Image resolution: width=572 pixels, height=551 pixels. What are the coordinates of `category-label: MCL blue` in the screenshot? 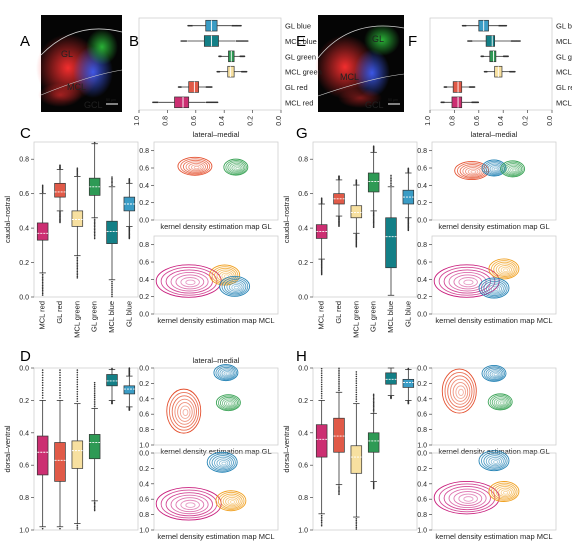 It's located at (564, 41).